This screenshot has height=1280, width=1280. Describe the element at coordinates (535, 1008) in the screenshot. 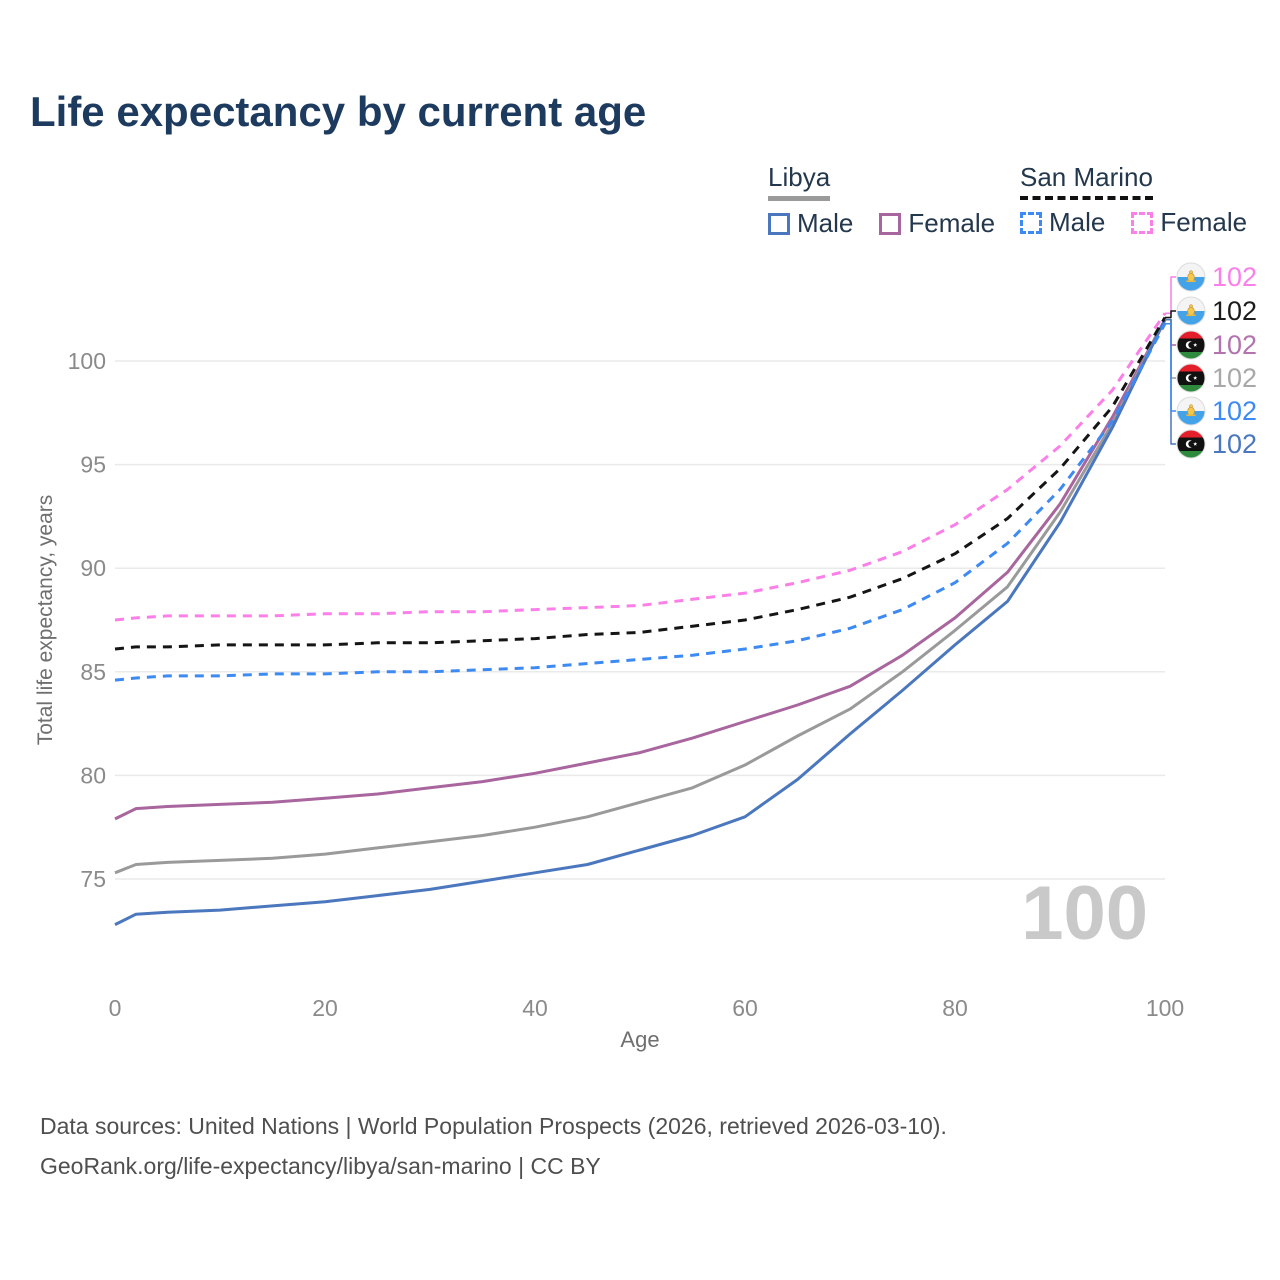

I see `x-tick-label-40: 40` at that location.